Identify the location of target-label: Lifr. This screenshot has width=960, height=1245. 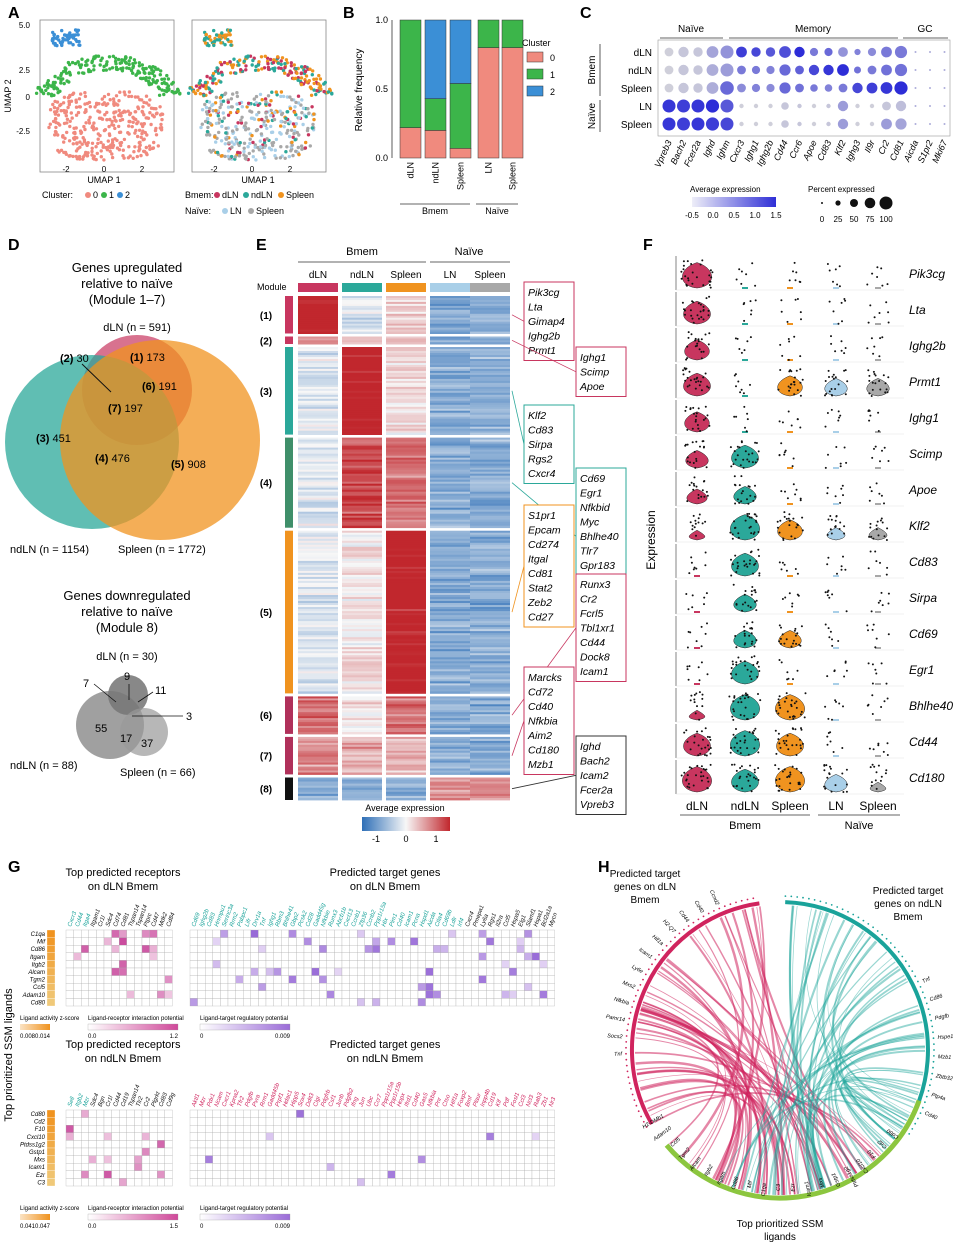
(248, 922).